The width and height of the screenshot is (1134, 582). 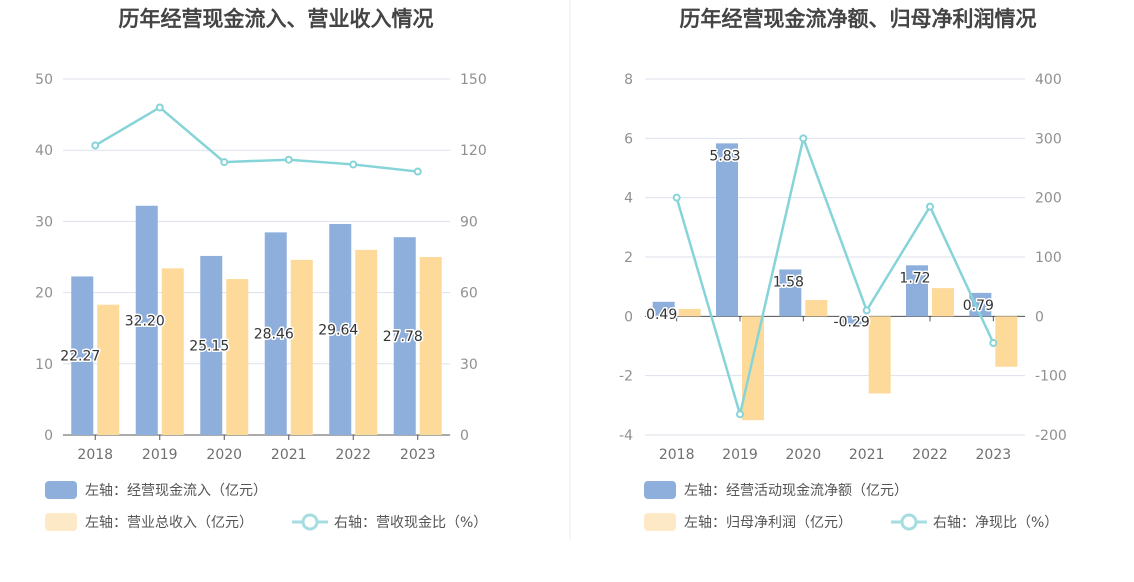 What do you see at coordinates (266, 506) in the screenshot?
I see `legend: 左轴：经营现金流入（亿元） 左轴：营业总收入（亿元） 右轴：营收现金比（%）` at bounding box center [266, 506].